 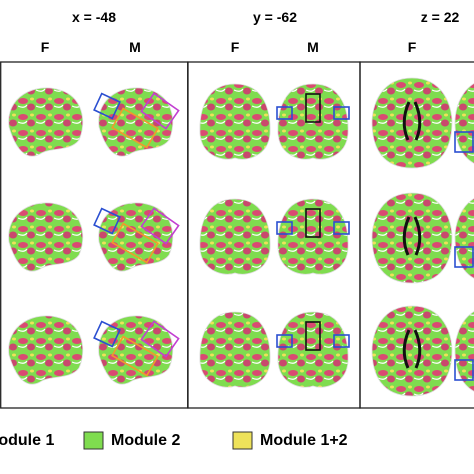 I want to click on panel-title: x = -48, so click(x=94, y=17).